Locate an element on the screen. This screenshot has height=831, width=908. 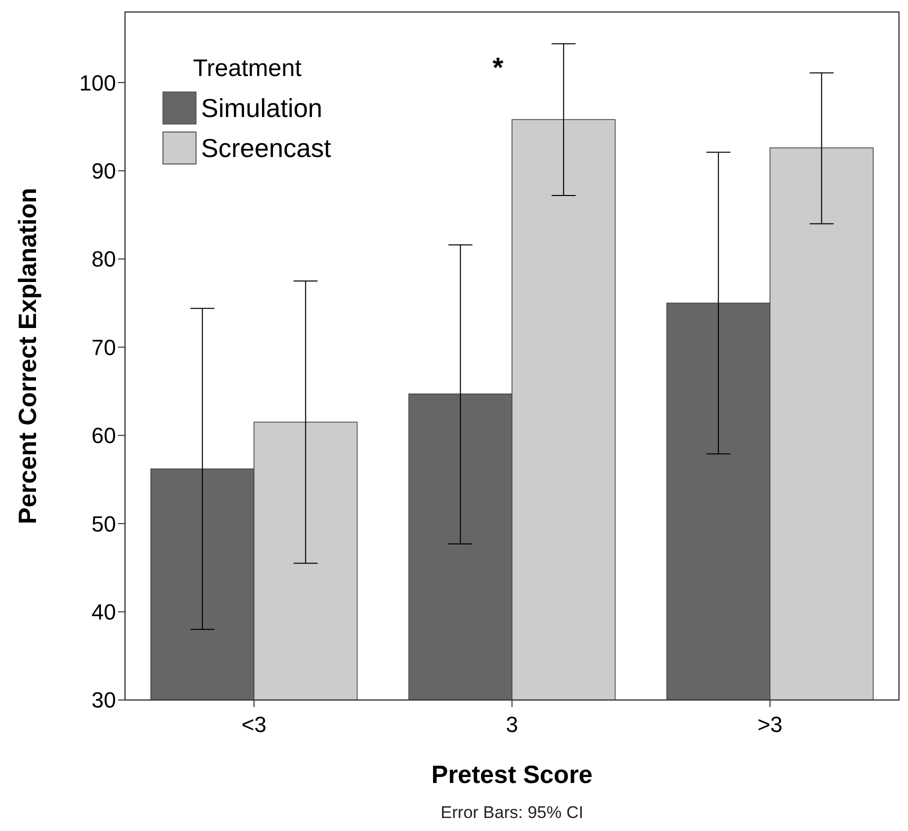
y-axis-title: Percent Correct Explanation is located at coordinates (28, 356).